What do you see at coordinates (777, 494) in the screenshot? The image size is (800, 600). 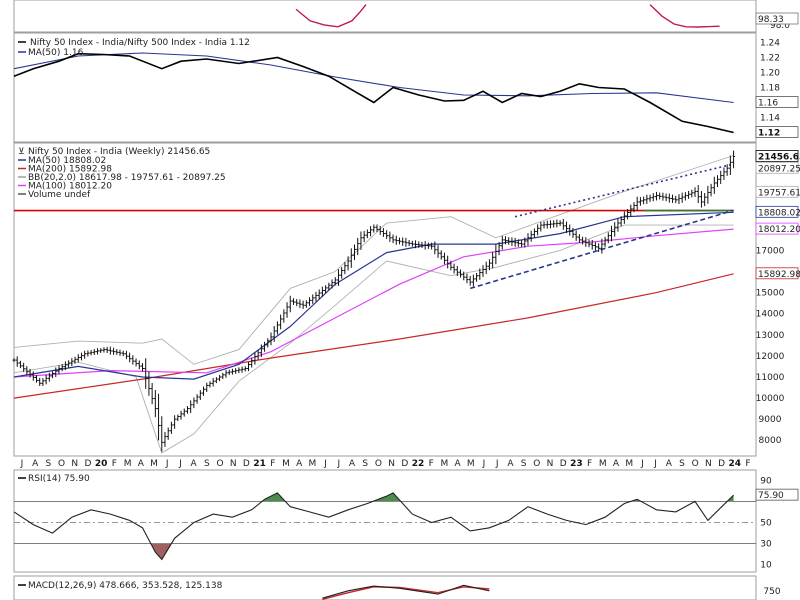 I see `rsi-value-0-box` at bounding box center [777, 494].